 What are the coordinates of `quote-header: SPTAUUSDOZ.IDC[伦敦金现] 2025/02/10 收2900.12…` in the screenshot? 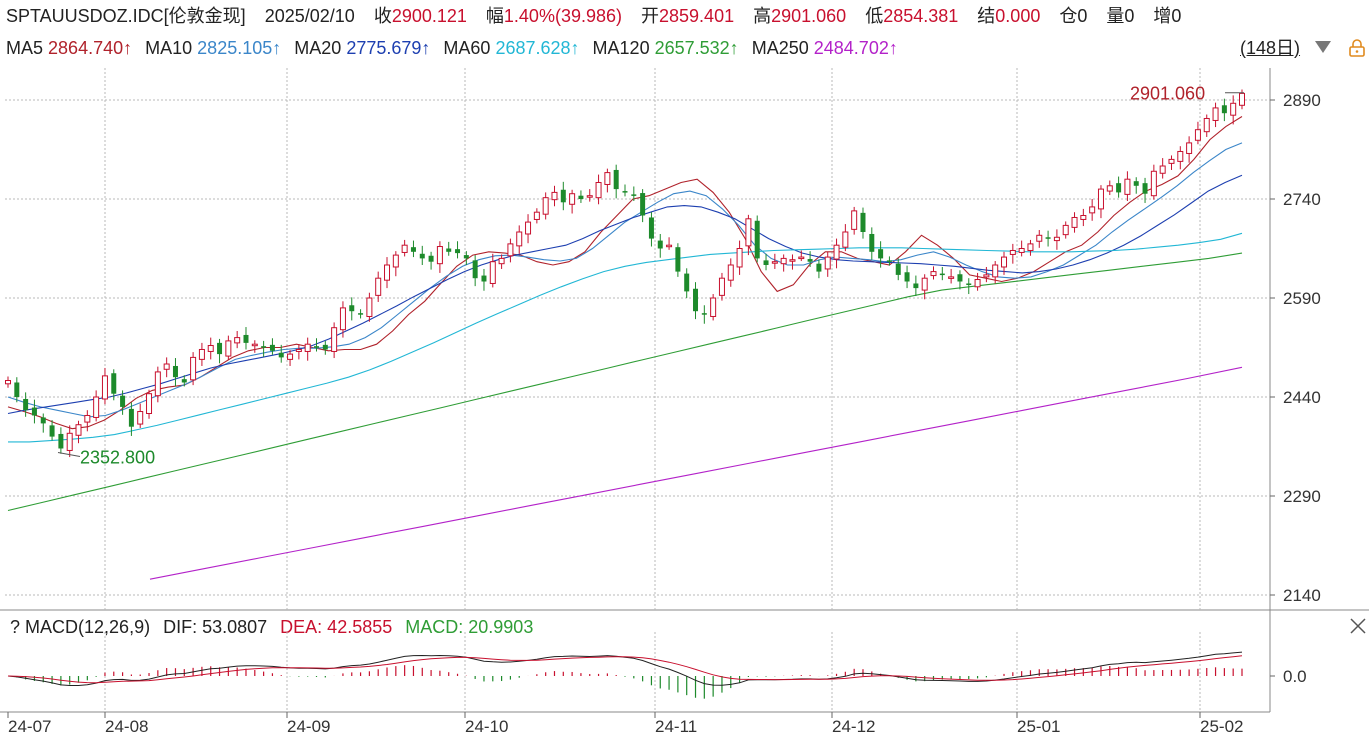 It's located at (593, 16).